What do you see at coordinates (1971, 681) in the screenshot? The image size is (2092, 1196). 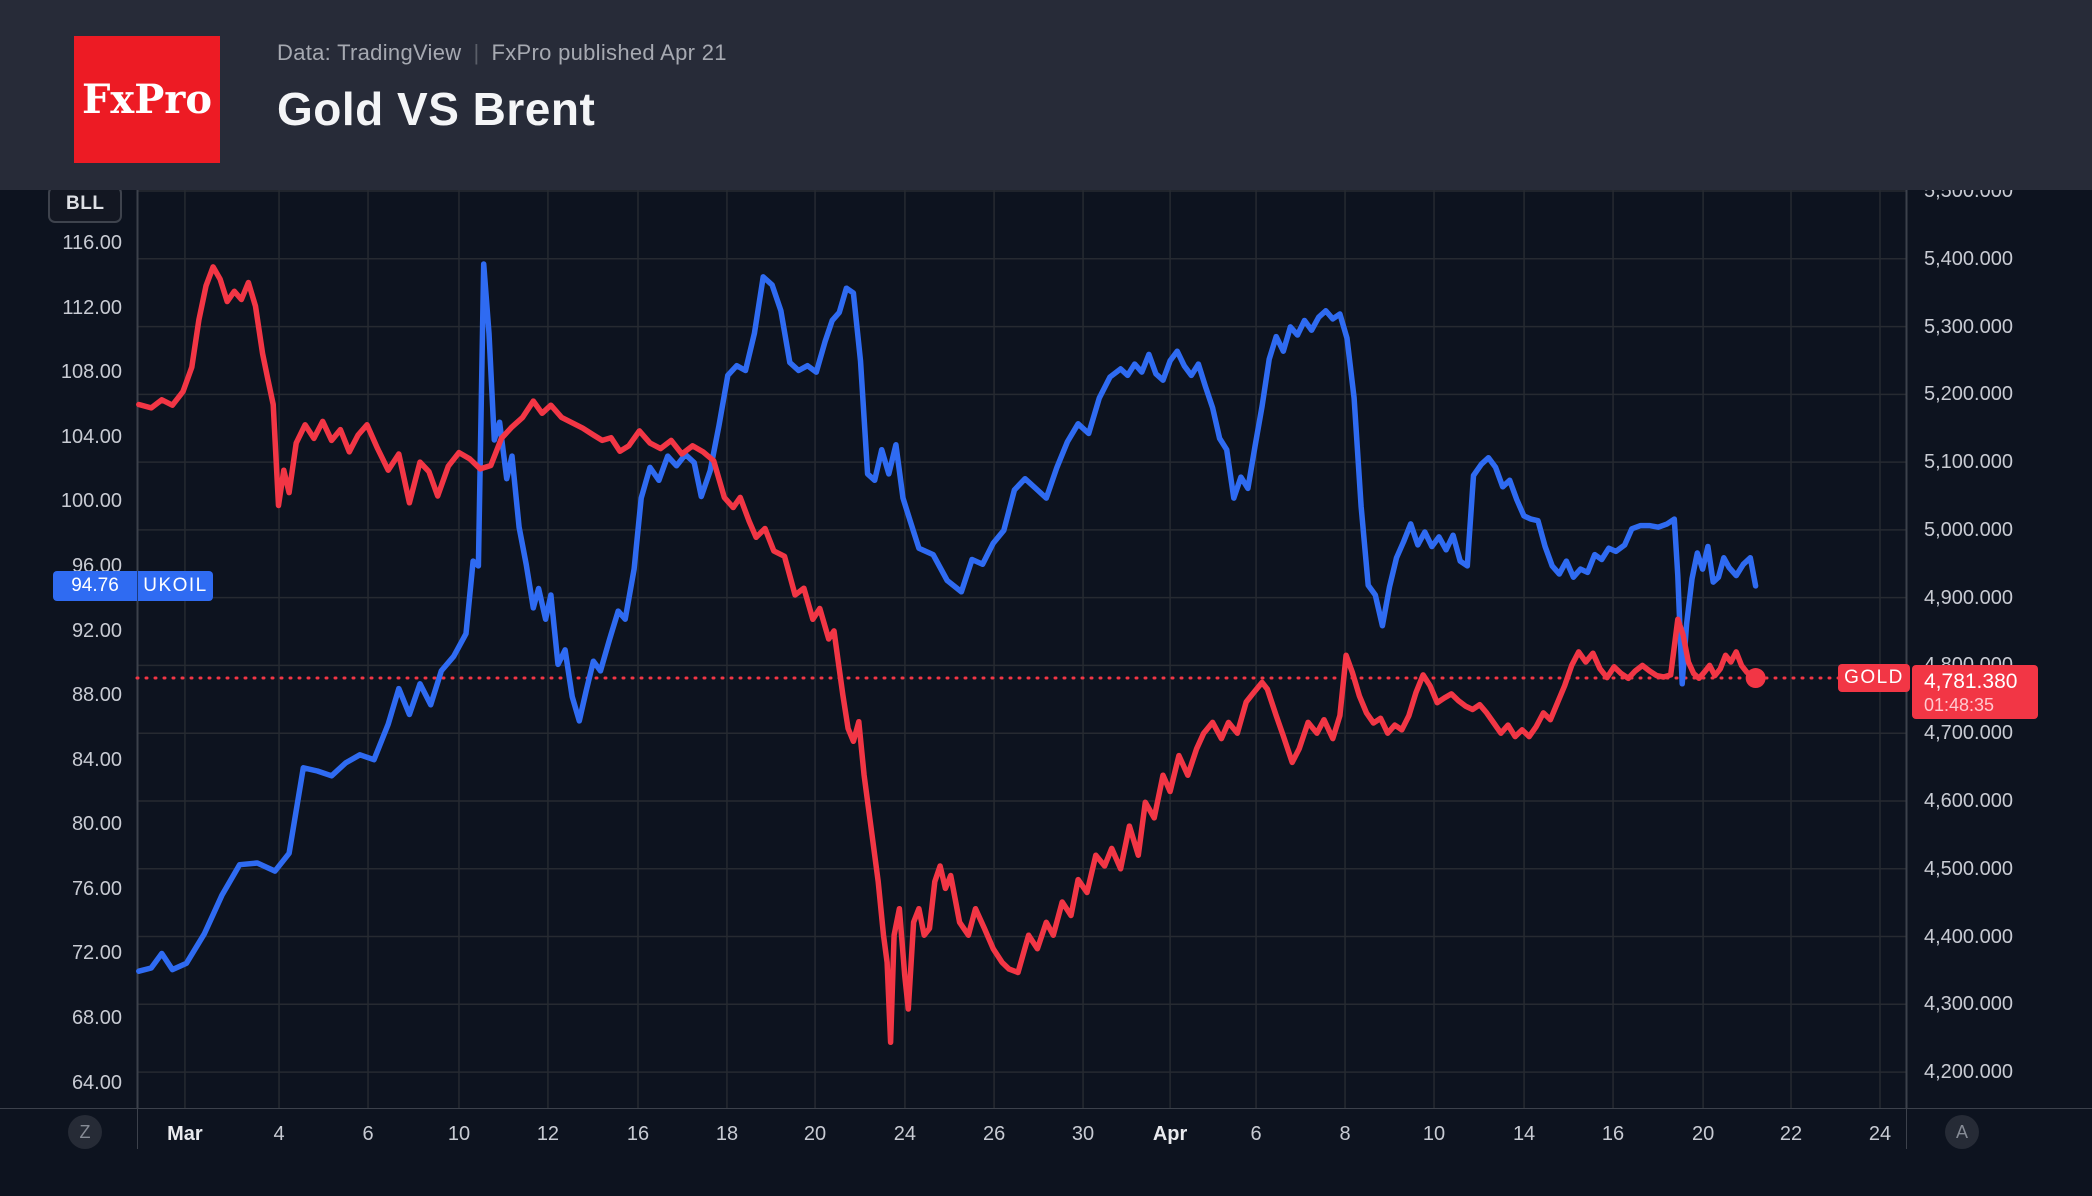 I see `gold-last-price: 4,781.380` at bounding box center [1971, 681].